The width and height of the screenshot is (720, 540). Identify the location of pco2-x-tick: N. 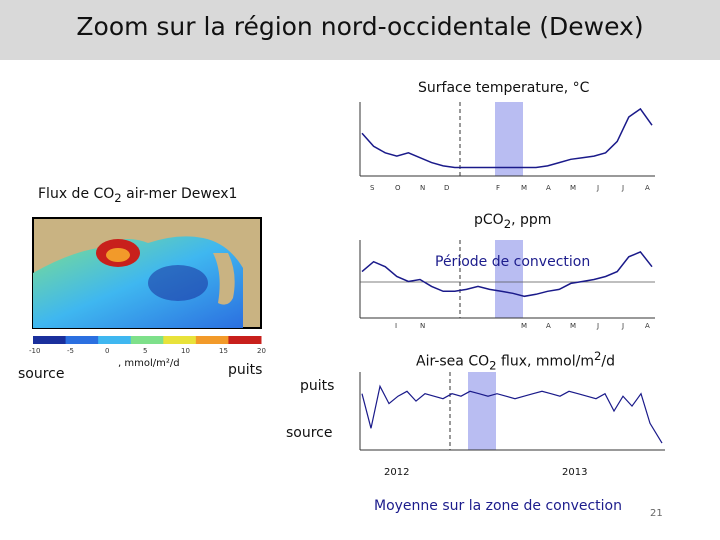
(422, 326).